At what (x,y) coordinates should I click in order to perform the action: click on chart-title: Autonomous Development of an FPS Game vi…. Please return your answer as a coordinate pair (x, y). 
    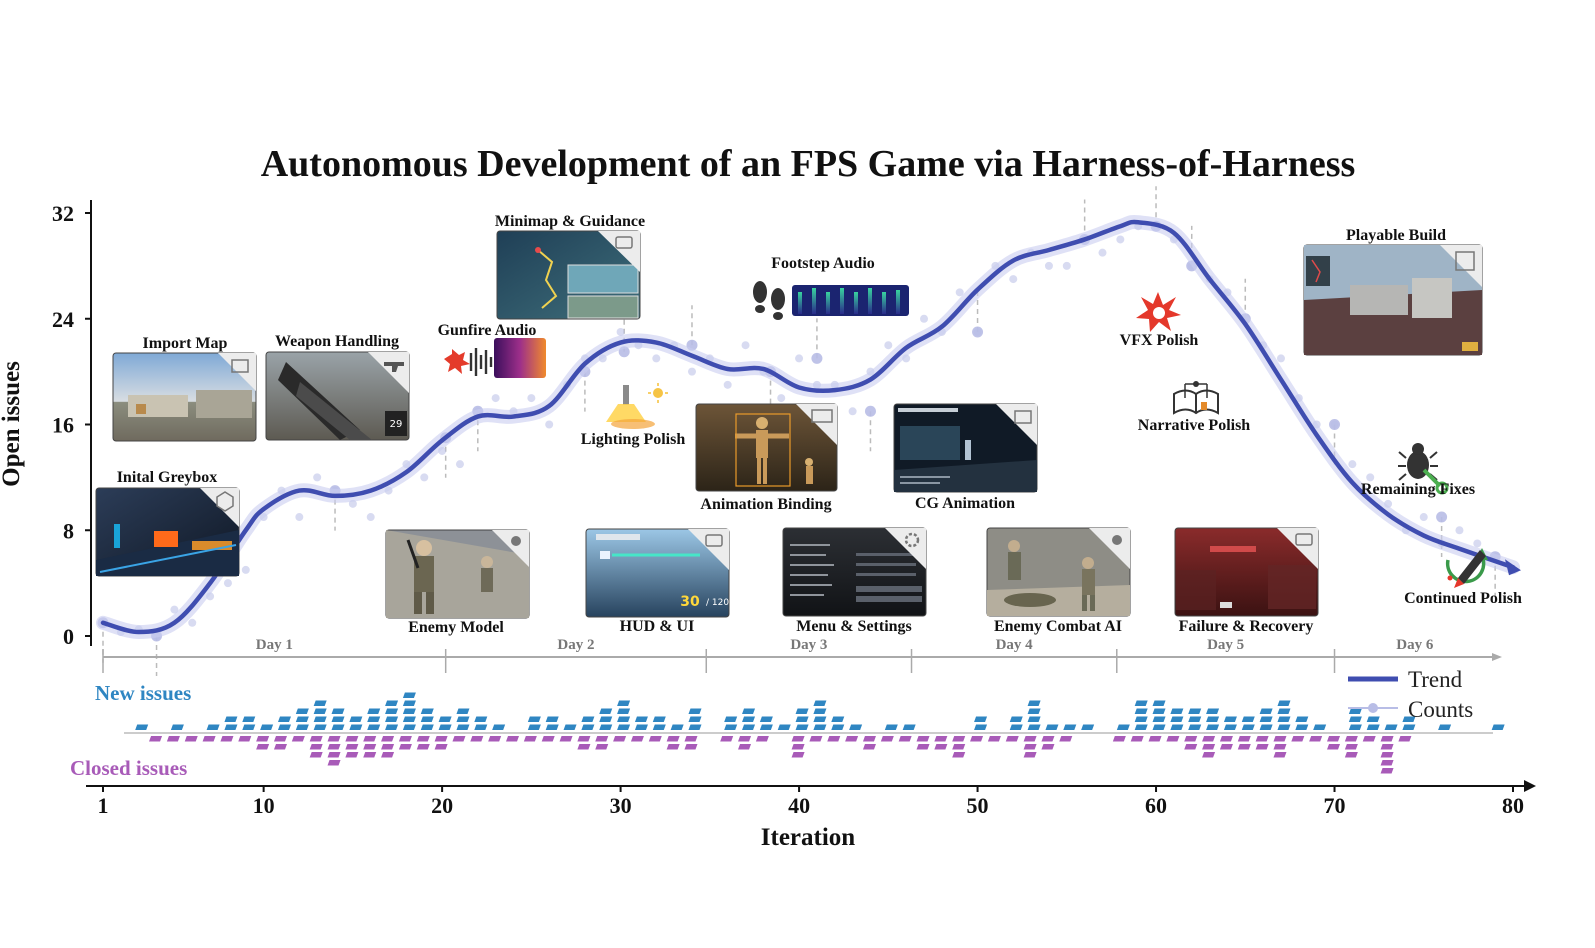
    Looking at the image, I should click on (808, 164).